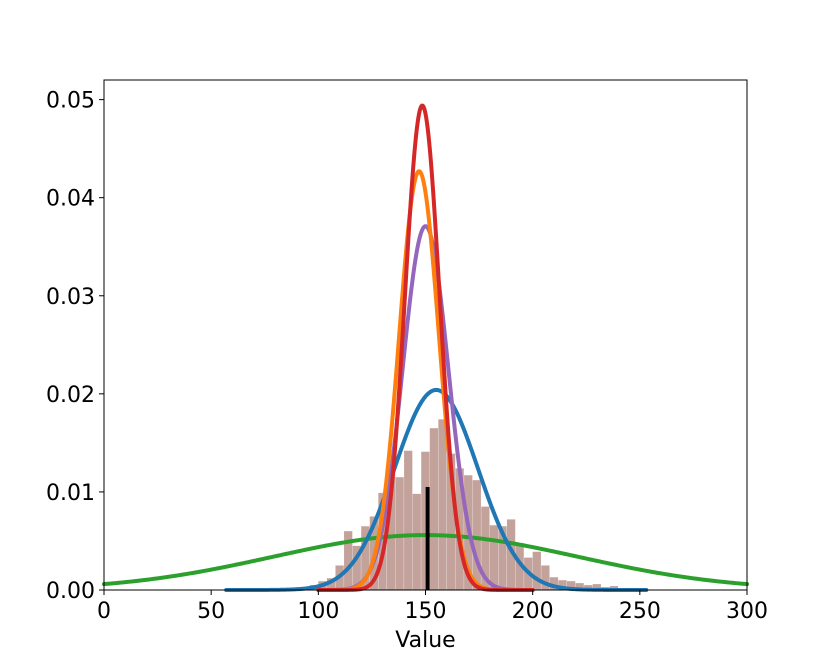 The width and height of the screenshot is (830, 664). I want to click on x-axis-label: Value, so click(425, 640).